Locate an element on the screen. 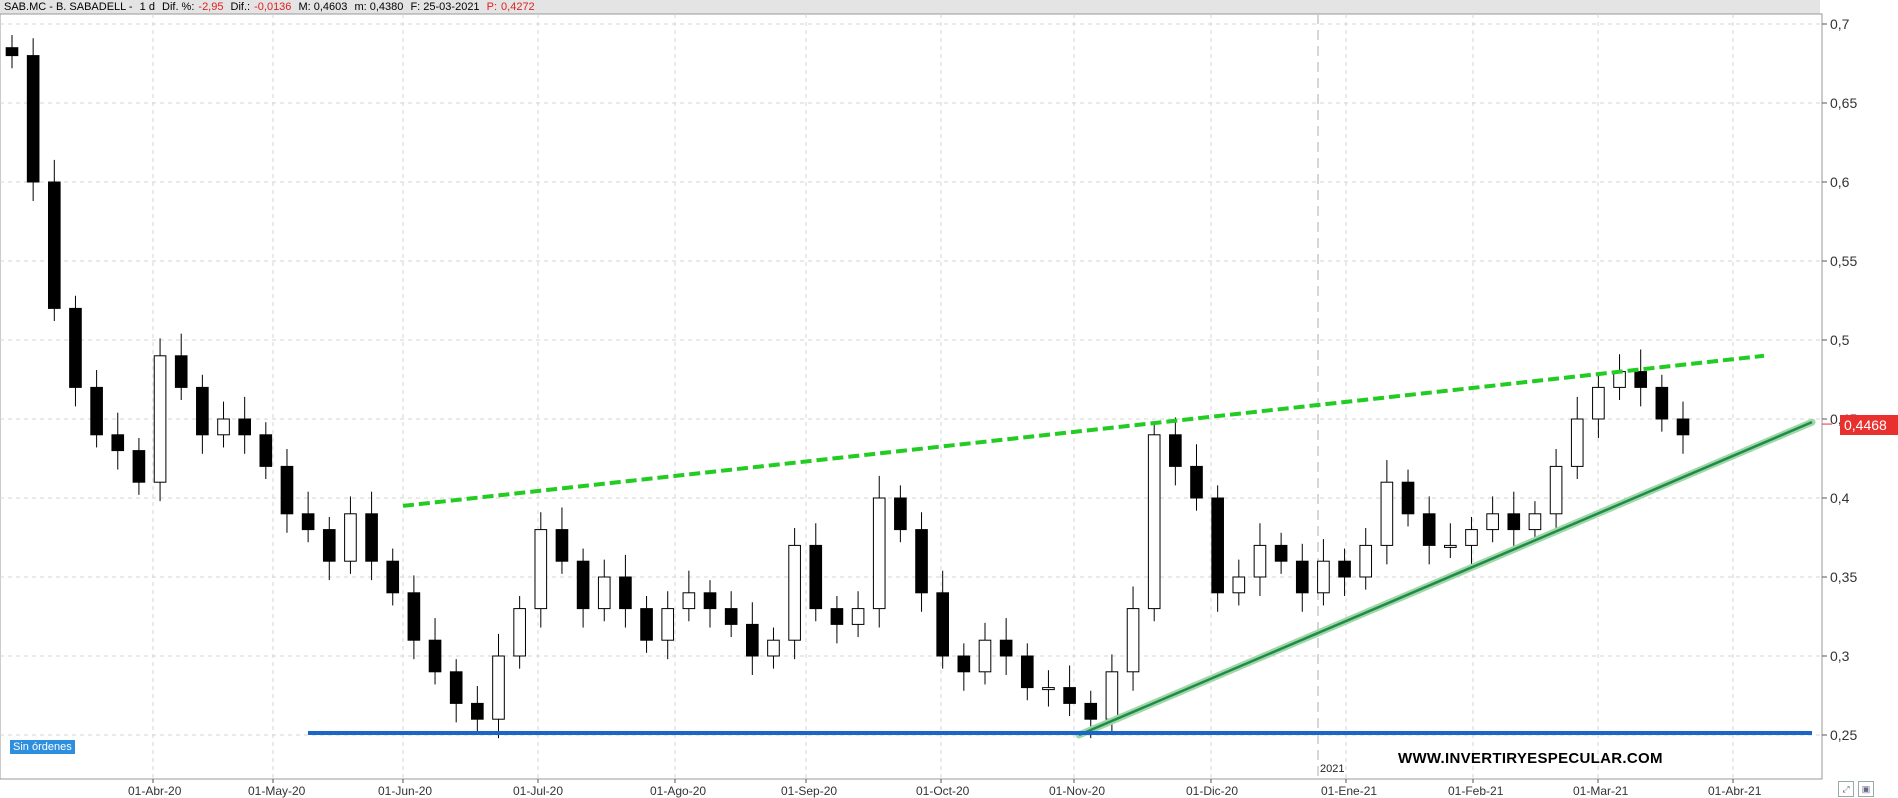  y-tick-label: 0,4 is located at coordinates (1840, 498).